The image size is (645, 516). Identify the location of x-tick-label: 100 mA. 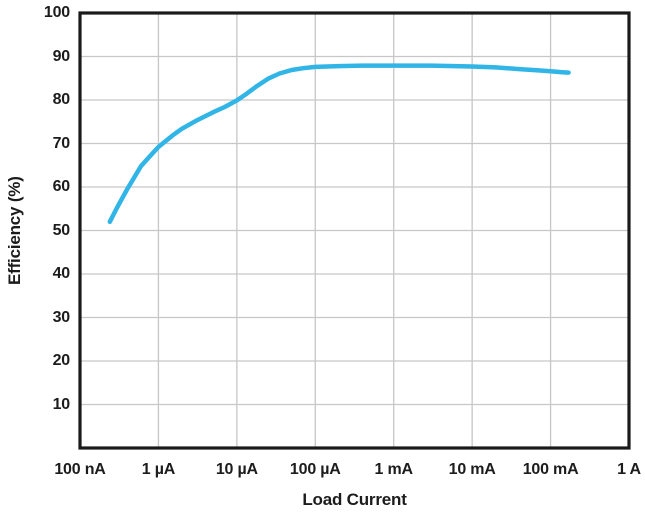
(550, 469).